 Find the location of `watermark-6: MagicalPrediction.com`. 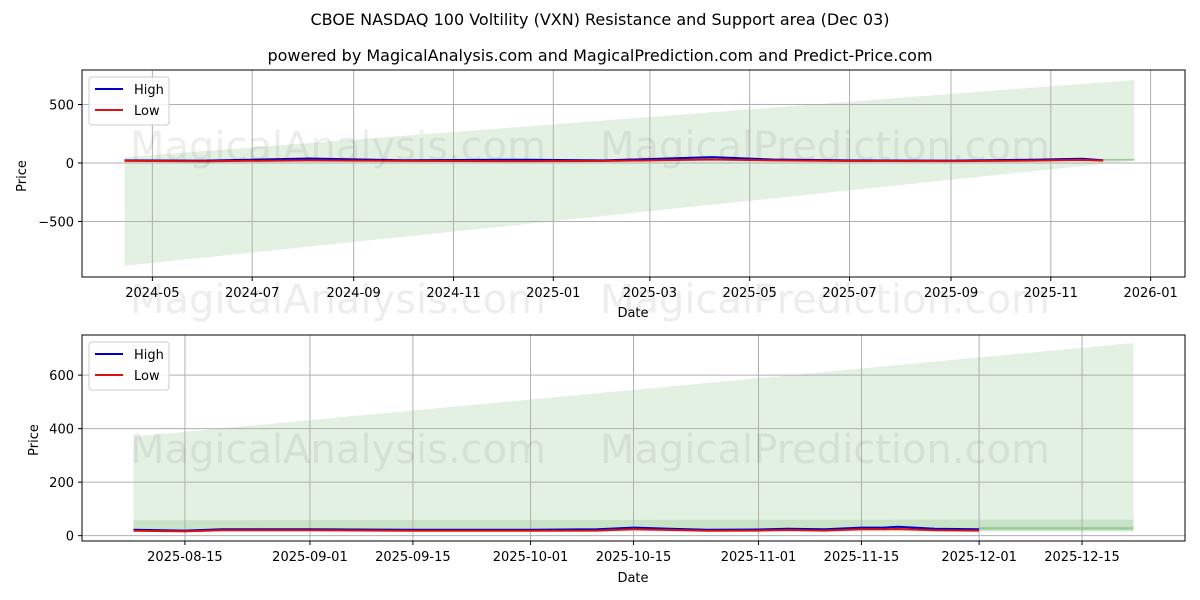

watermark-6: MagicalPrediction.com is located at coordinates (825, 450).